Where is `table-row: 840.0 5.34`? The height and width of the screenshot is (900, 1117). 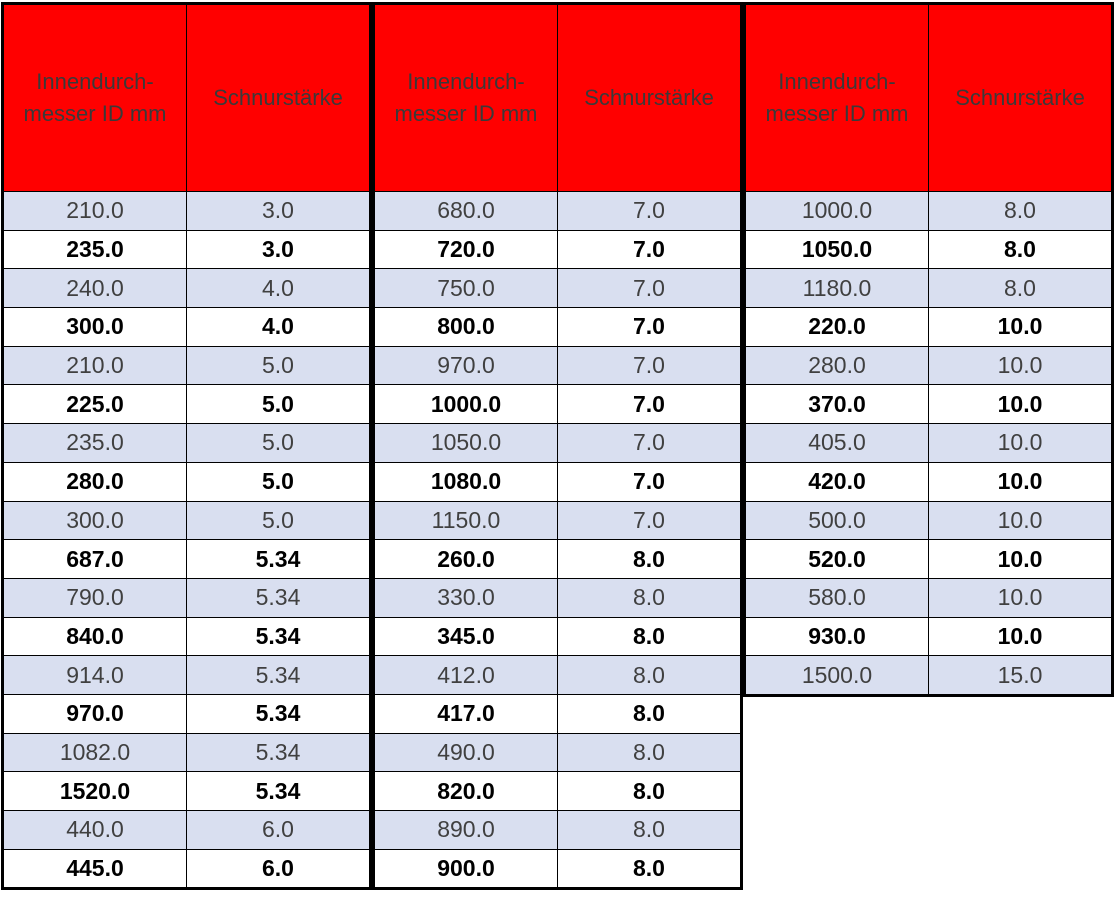 table-row: 840.0 5.34 is located at coordinates (186, 636).